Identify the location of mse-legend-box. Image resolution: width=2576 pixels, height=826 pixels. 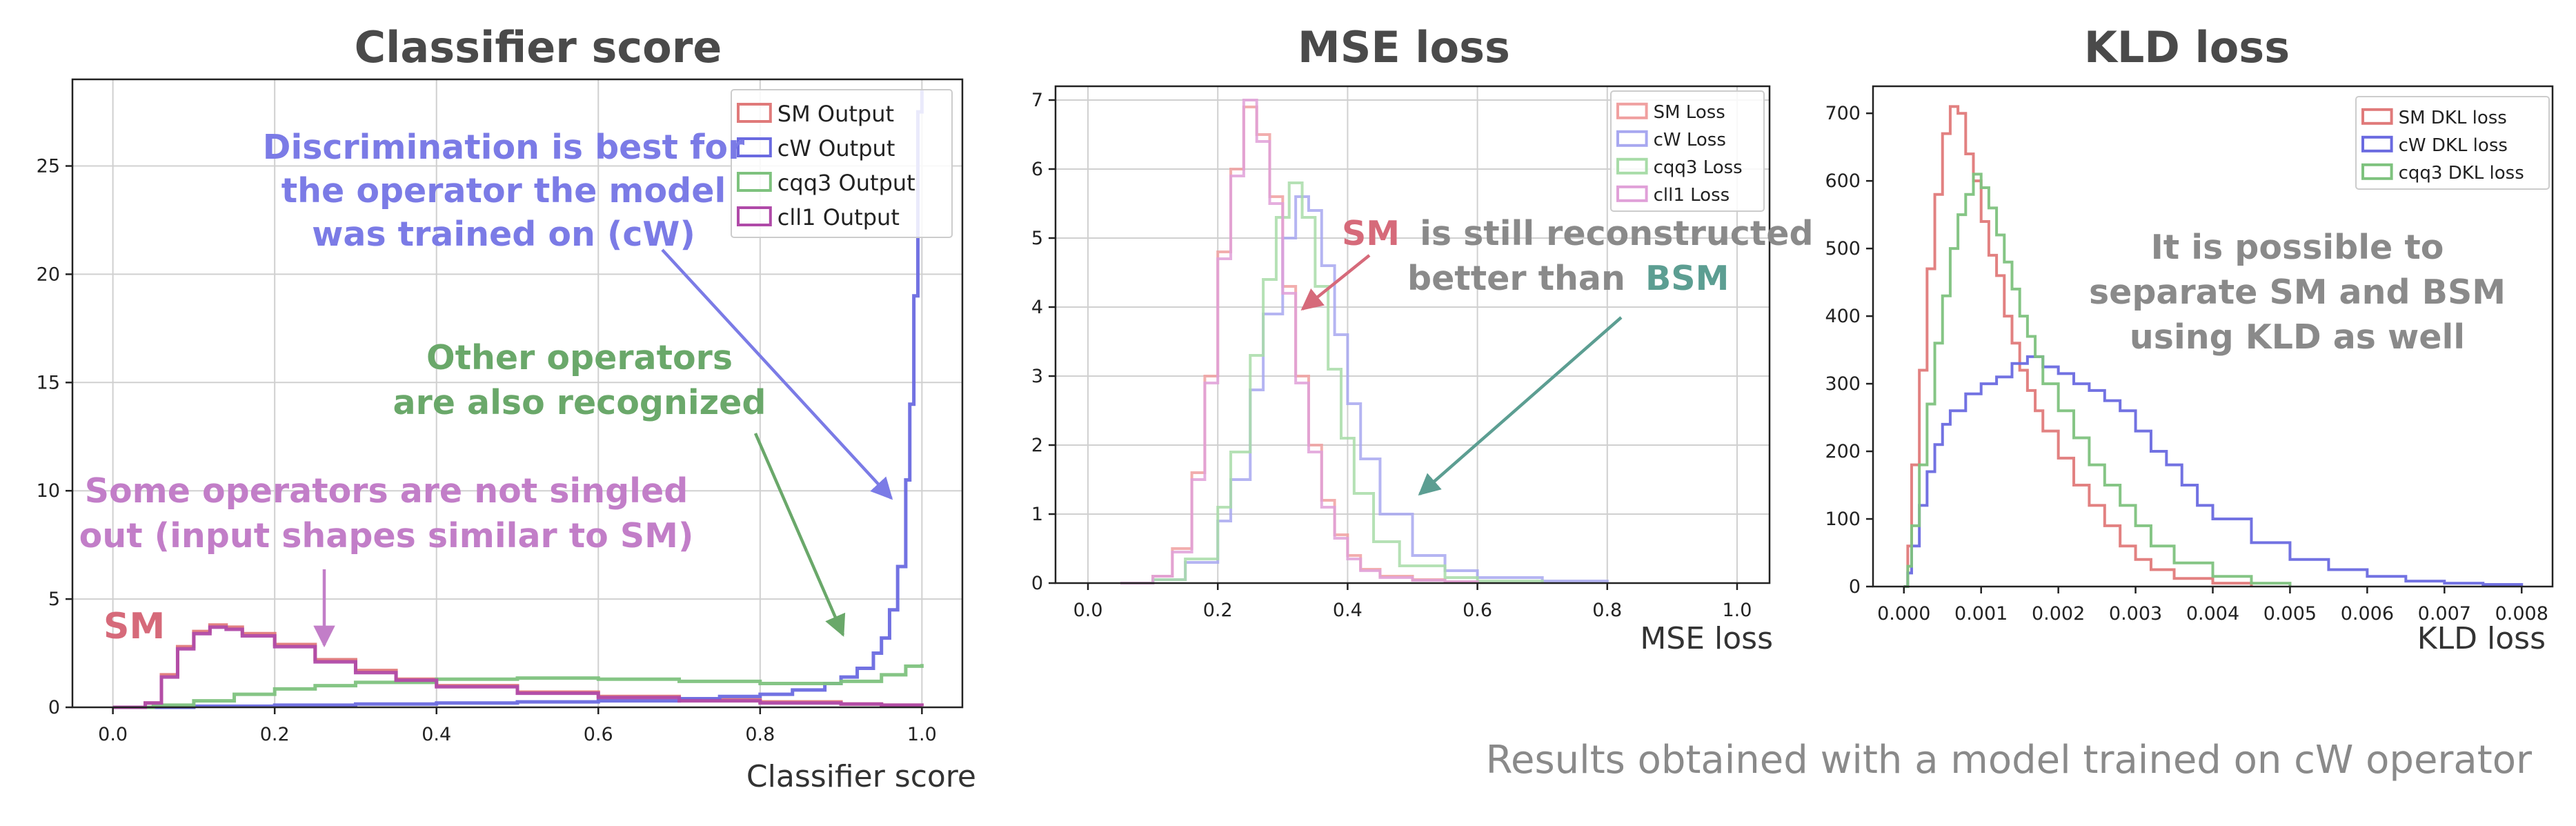
(1687, 151).